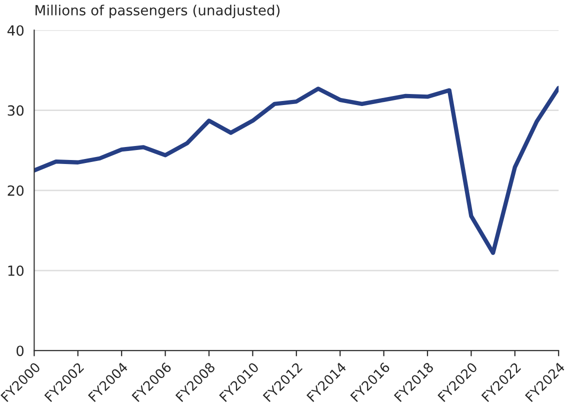 The width and height of the screenshot is (570, 403). Describe the element at coordinates (16, 190) in the screenshot. I see `y-tick-label: 20` at that location.